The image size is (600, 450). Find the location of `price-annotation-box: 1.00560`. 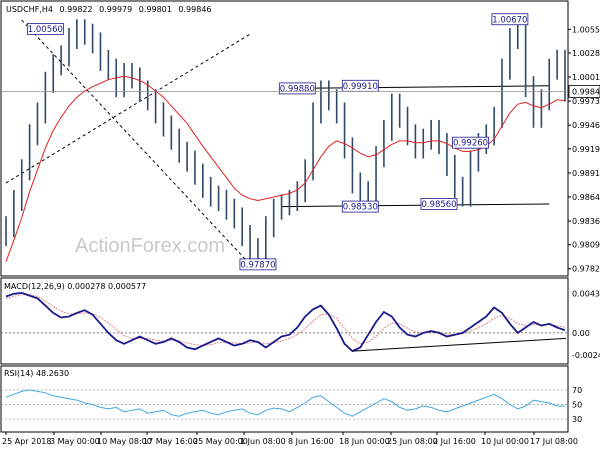

price-annotation-box: 1.00560 is located at coordinates (45, 28).